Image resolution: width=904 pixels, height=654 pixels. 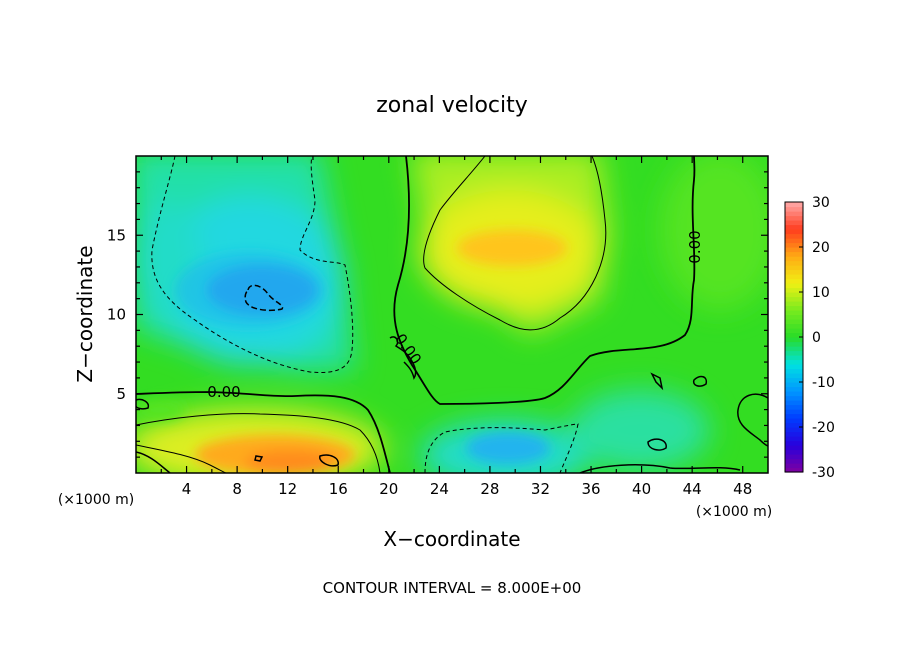 I want to click on green-strip-left, so click(x=160, y=410).